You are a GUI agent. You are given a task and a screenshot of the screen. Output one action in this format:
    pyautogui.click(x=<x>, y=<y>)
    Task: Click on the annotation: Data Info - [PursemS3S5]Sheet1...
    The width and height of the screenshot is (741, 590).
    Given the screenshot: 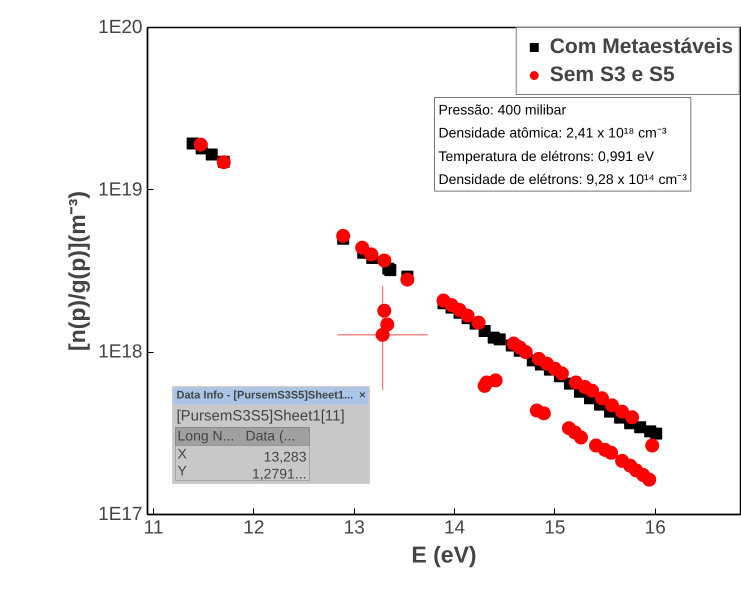 What is the action you would take?
    pyautogui.click(x=265, y=396)
    